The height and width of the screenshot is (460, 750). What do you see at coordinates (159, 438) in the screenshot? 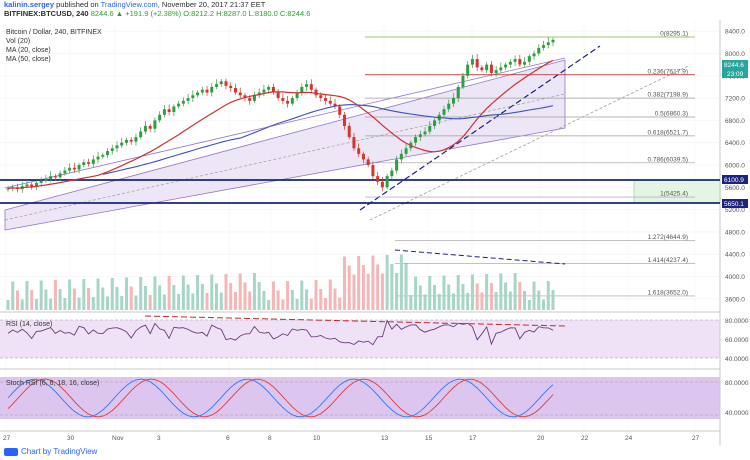
I see `time-tick-label: 3` at bounding box center [159, 438].